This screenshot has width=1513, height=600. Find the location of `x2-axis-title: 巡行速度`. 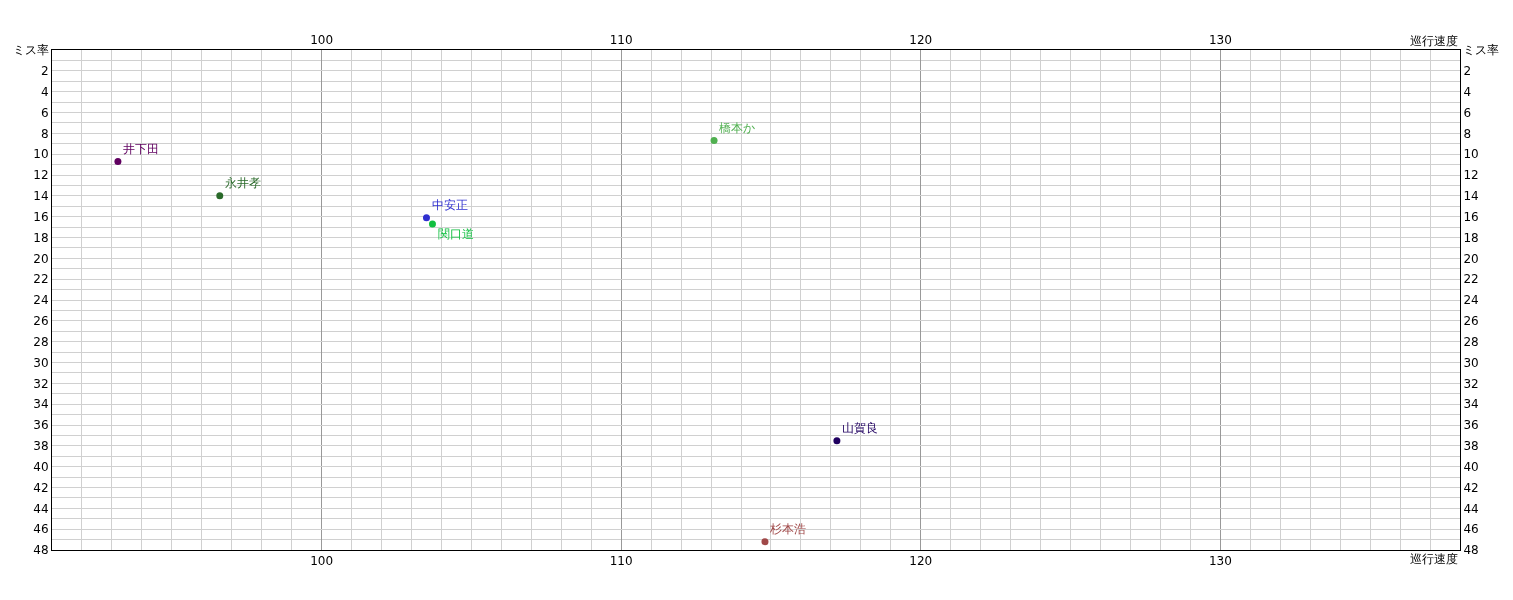

x2-axis-title: 巡行速度 is located at coordinates (1434, 41).